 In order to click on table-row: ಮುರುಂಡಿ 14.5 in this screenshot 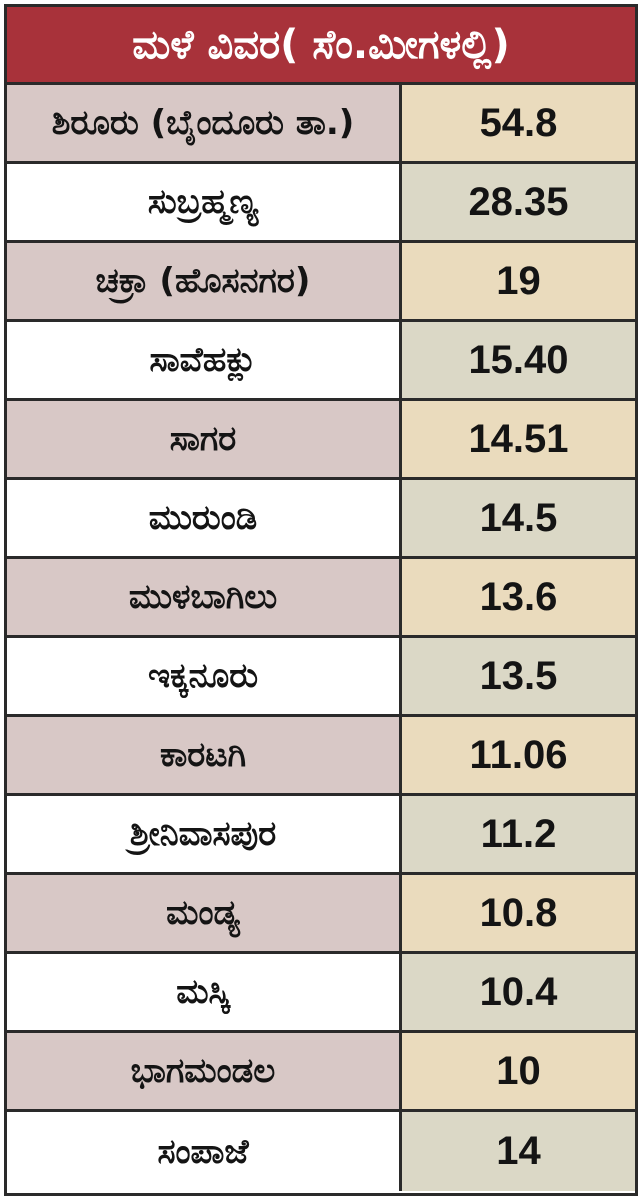, I will do `click(321, 519)`.